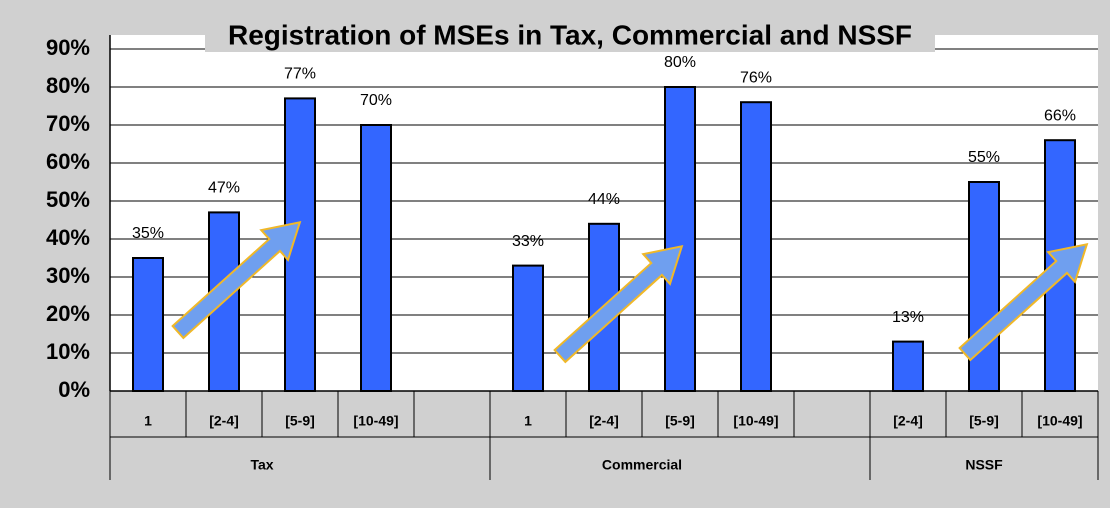  Describe the element at coordinates (376, 100) in the screenshot. I see `data-label: 70%` at that location.